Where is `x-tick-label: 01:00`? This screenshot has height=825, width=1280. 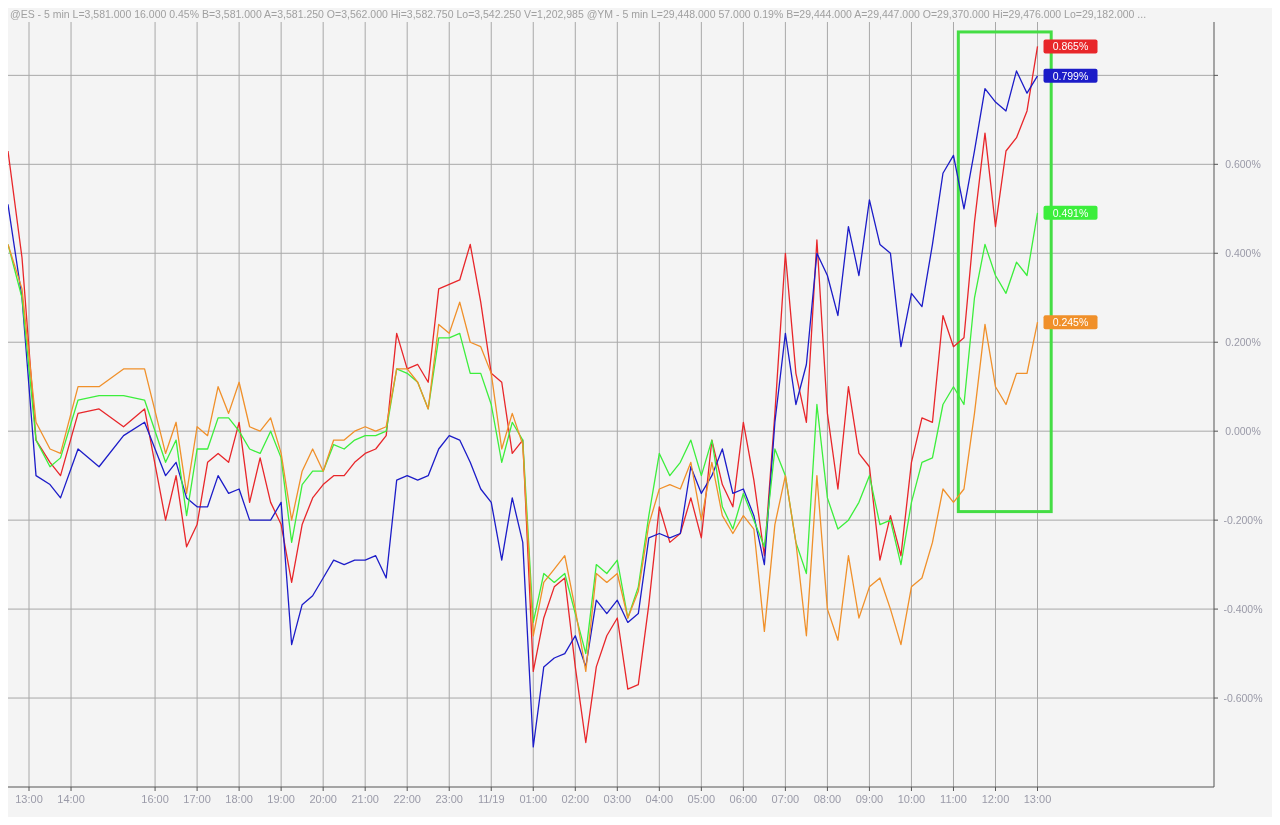
x-tick-label: 01:00 is located at coordinates (533, 799).